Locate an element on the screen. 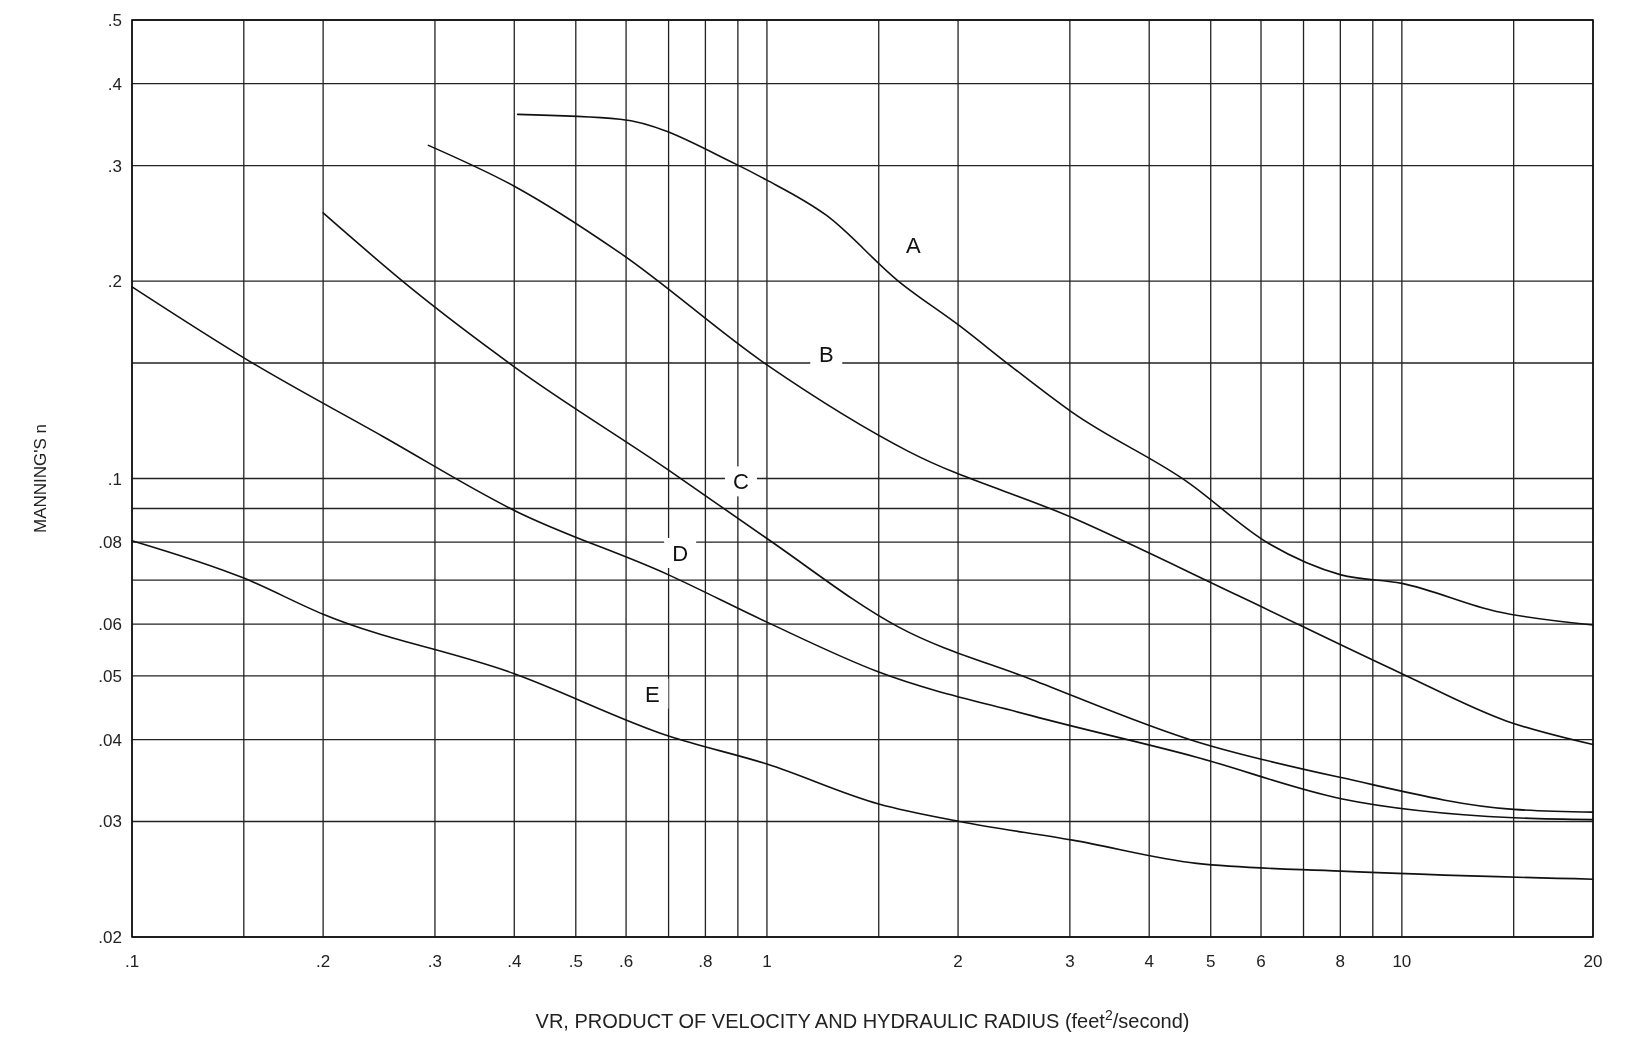 The image size is (1631, 1048). y-tick-label: .04 is located at coordinates (110, 740).